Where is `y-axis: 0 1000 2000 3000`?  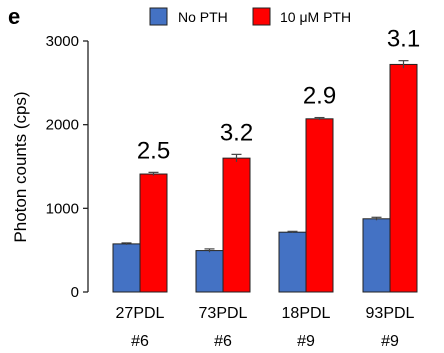
y-axis: 0 1000 2000 3000 is located at coordinates (67, 167).